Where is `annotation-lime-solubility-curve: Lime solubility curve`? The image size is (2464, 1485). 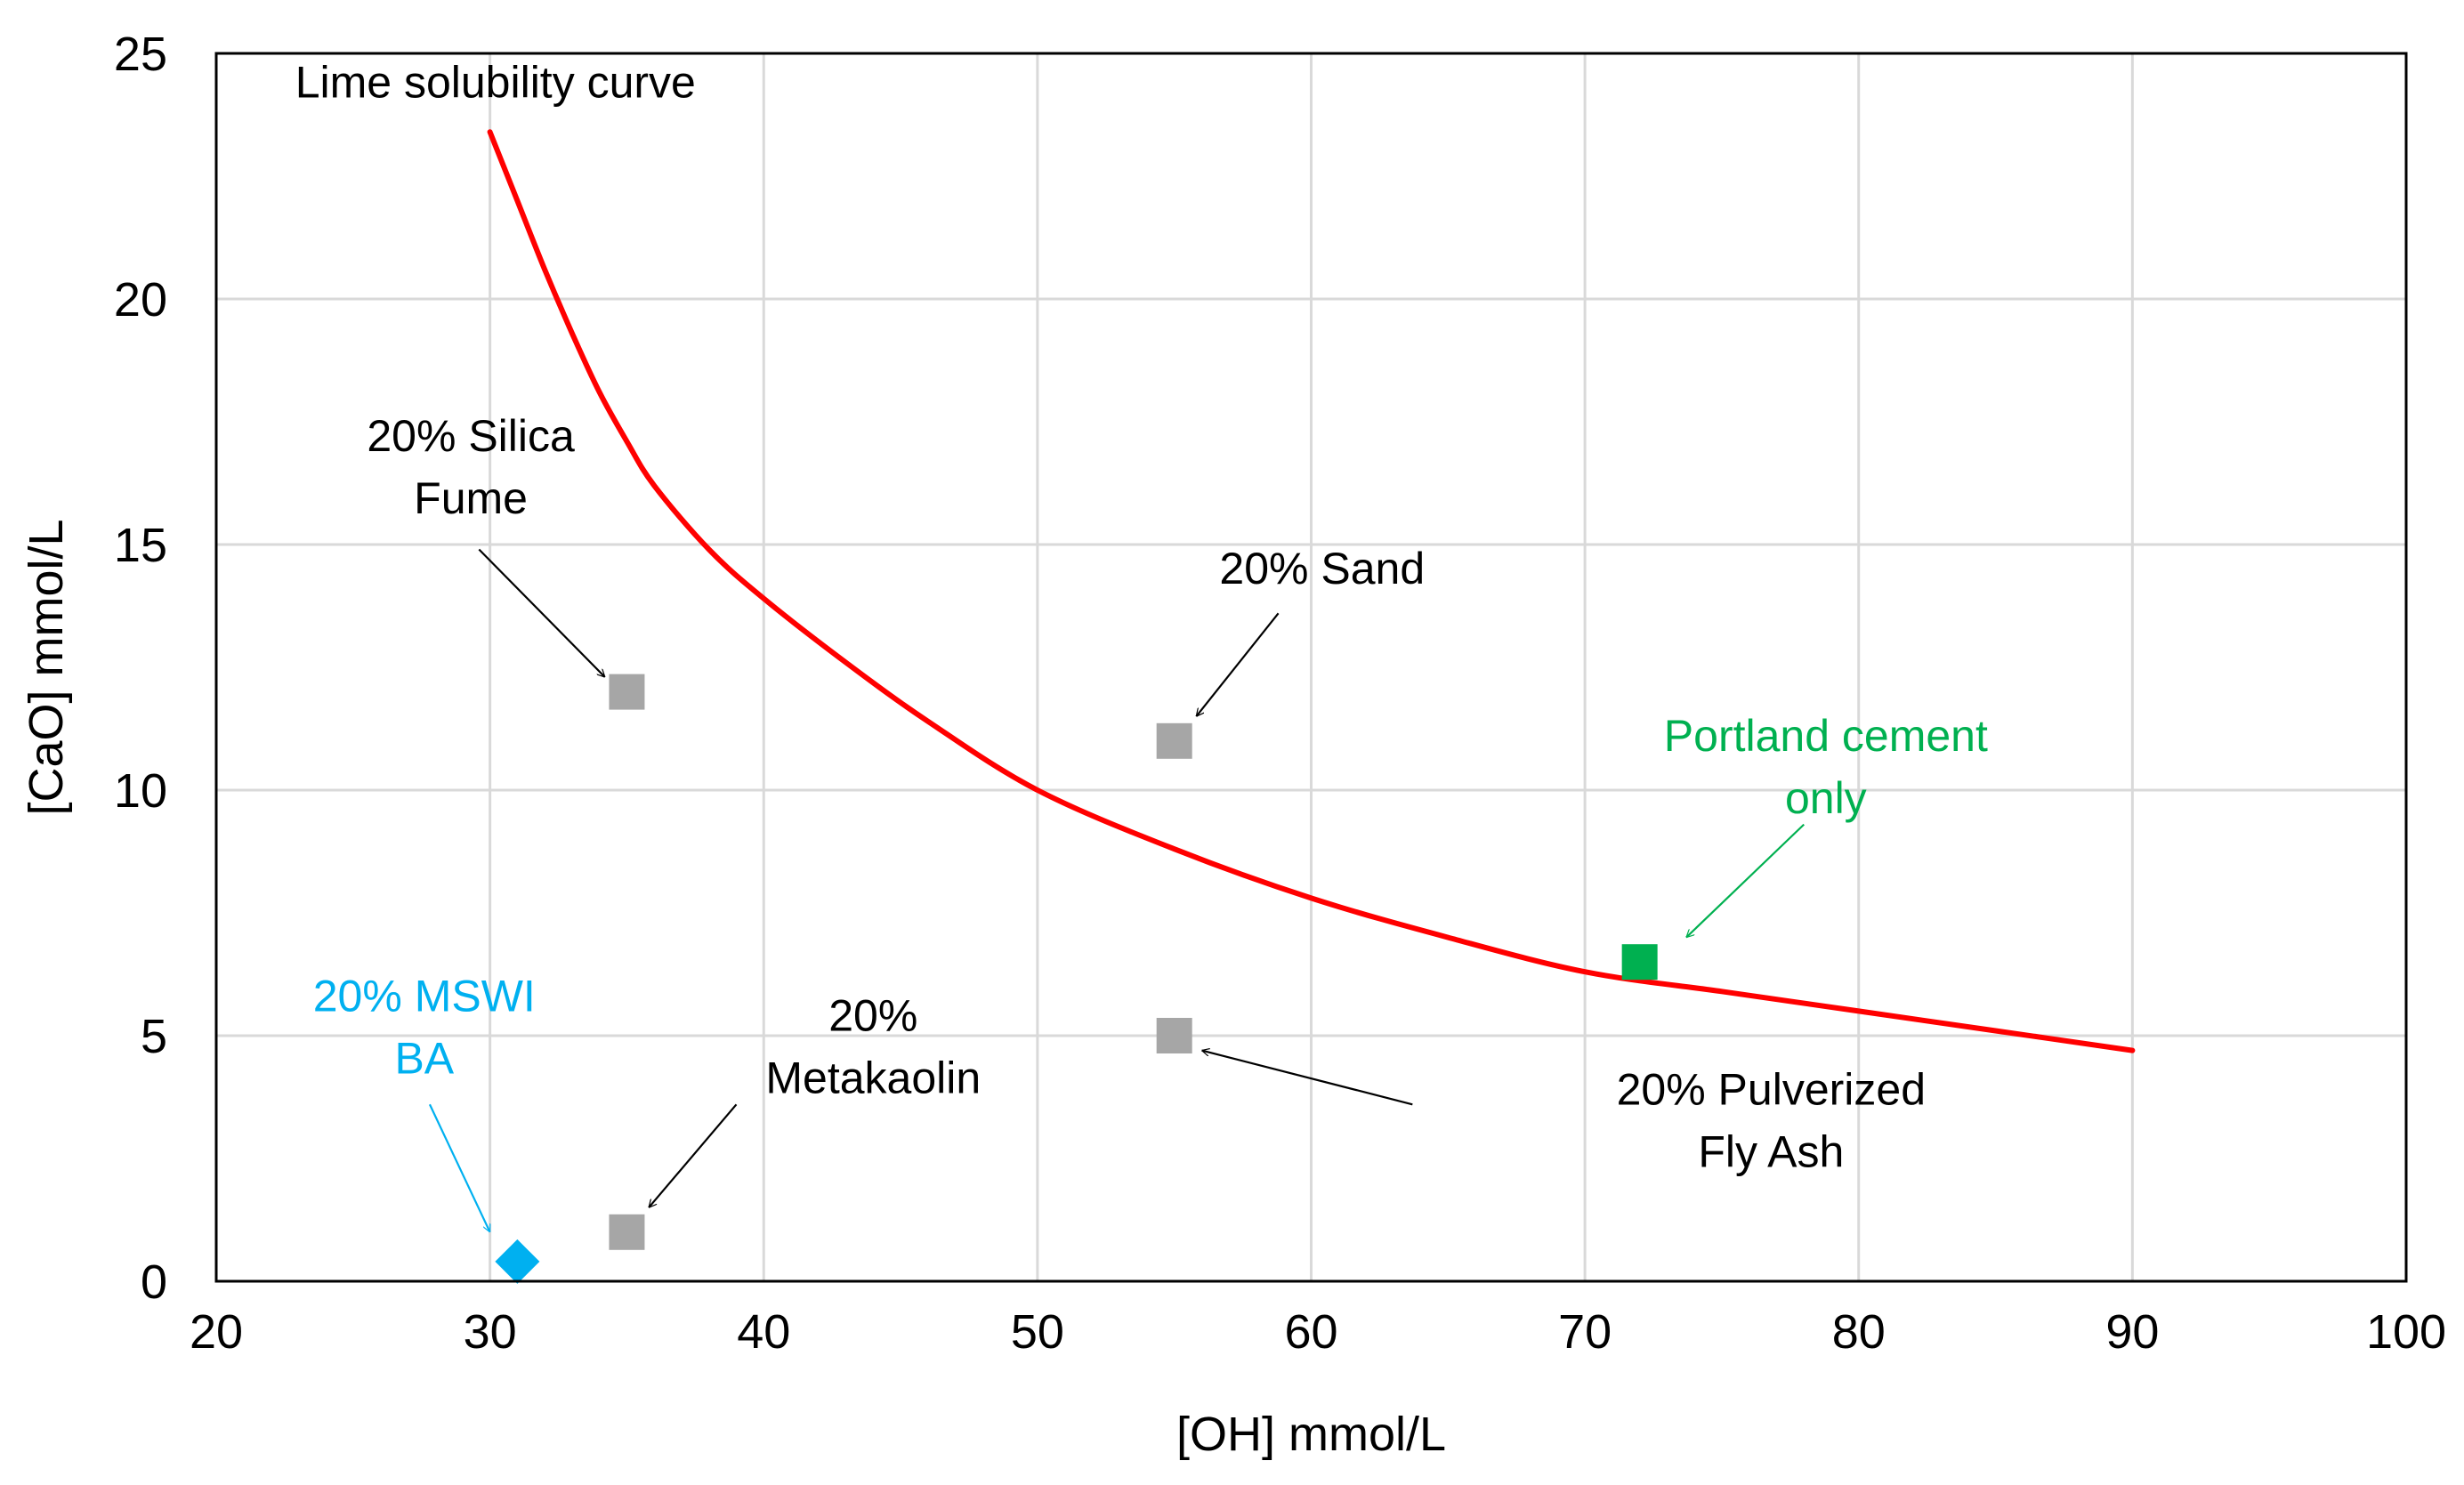
annotation-lime-solubility-curve: Lime solubility curve is located at coordinates (495, 83).